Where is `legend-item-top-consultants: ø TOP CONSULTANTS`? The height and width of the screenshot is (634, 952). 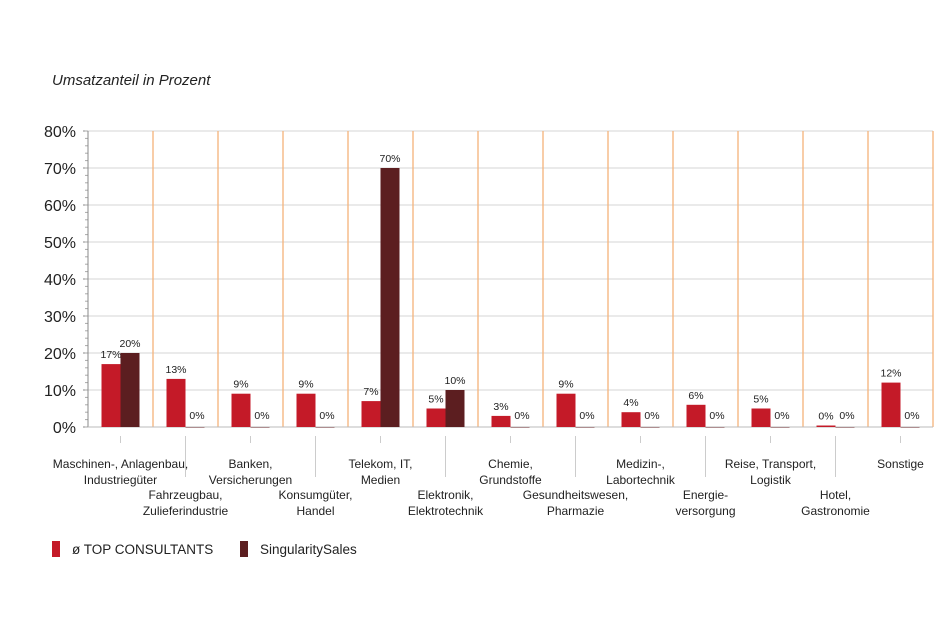 legend-item-top-consultants: ø TOP CONSULTANTS is located at coordinates (132, 549).